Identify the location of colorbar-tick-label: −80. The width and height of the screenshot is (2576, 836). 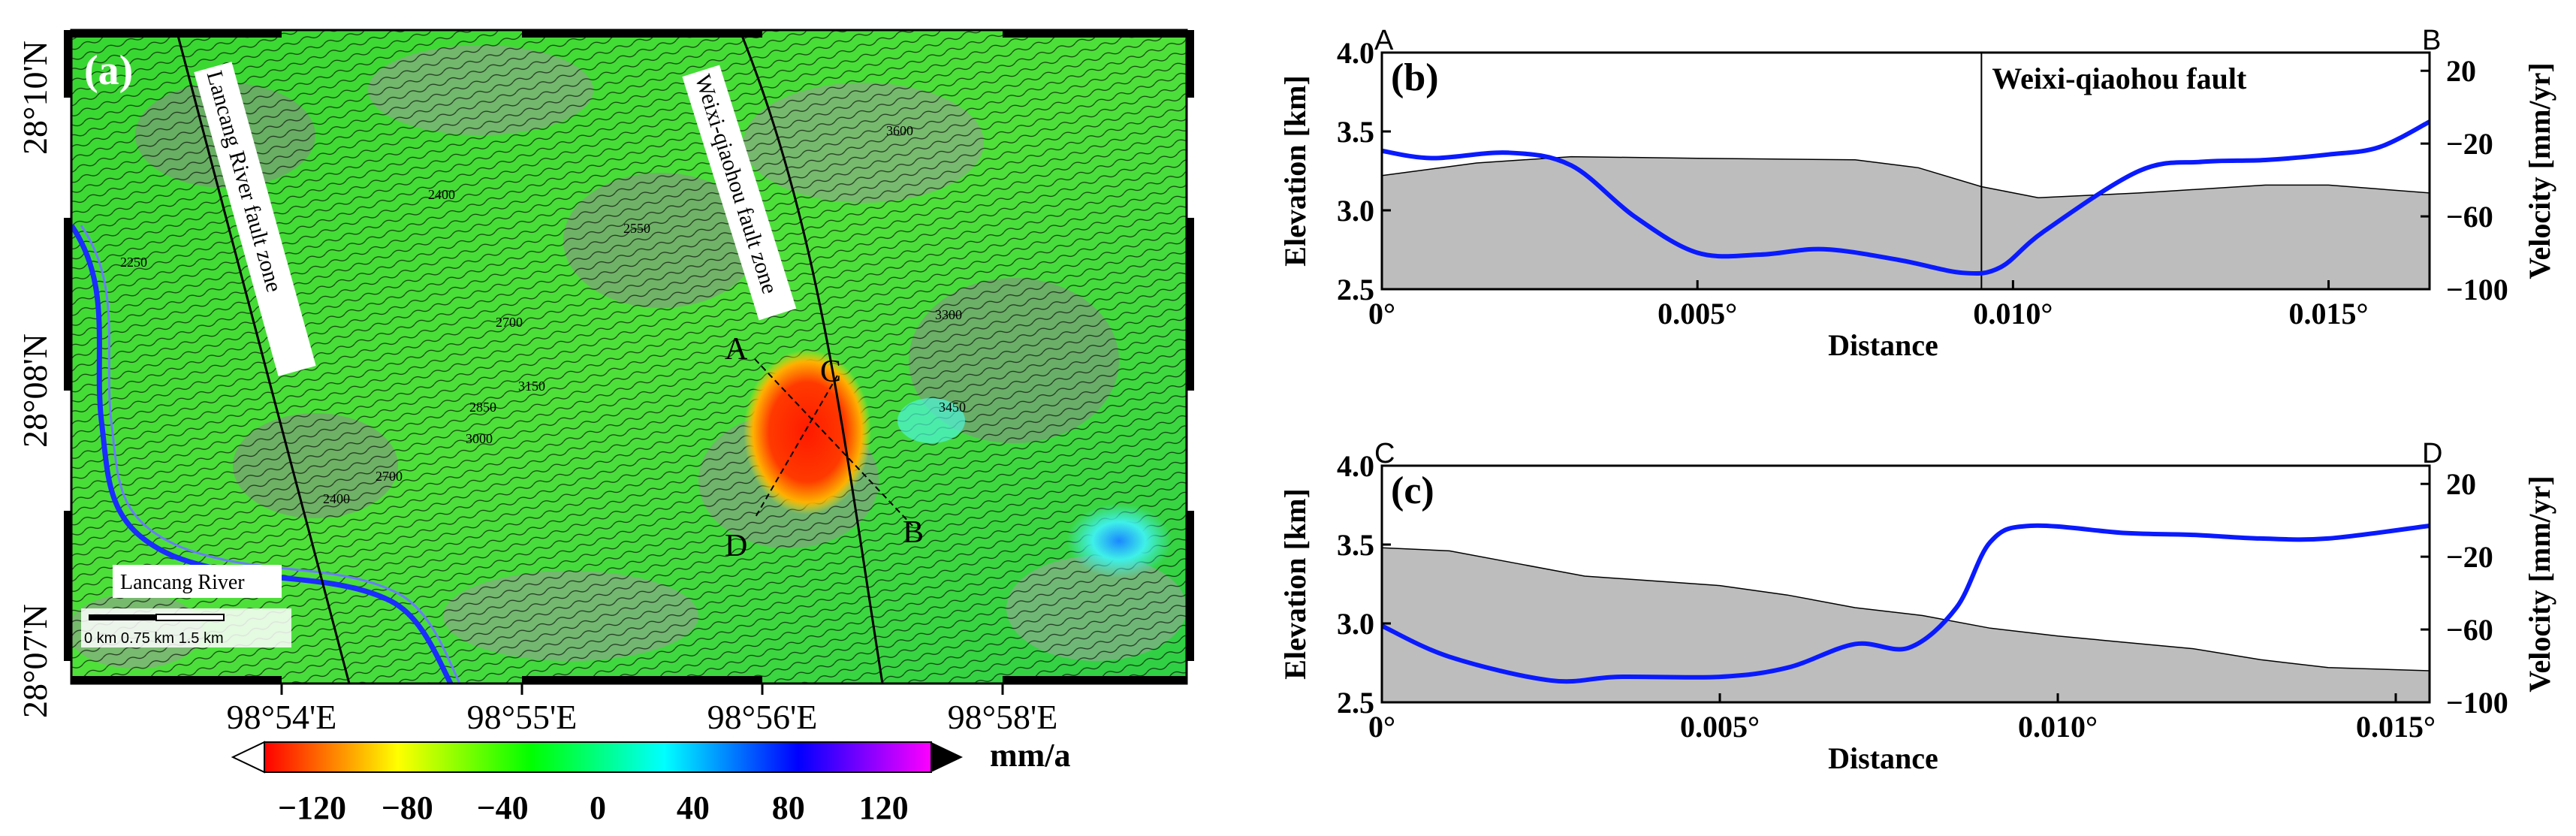
(407, 807).